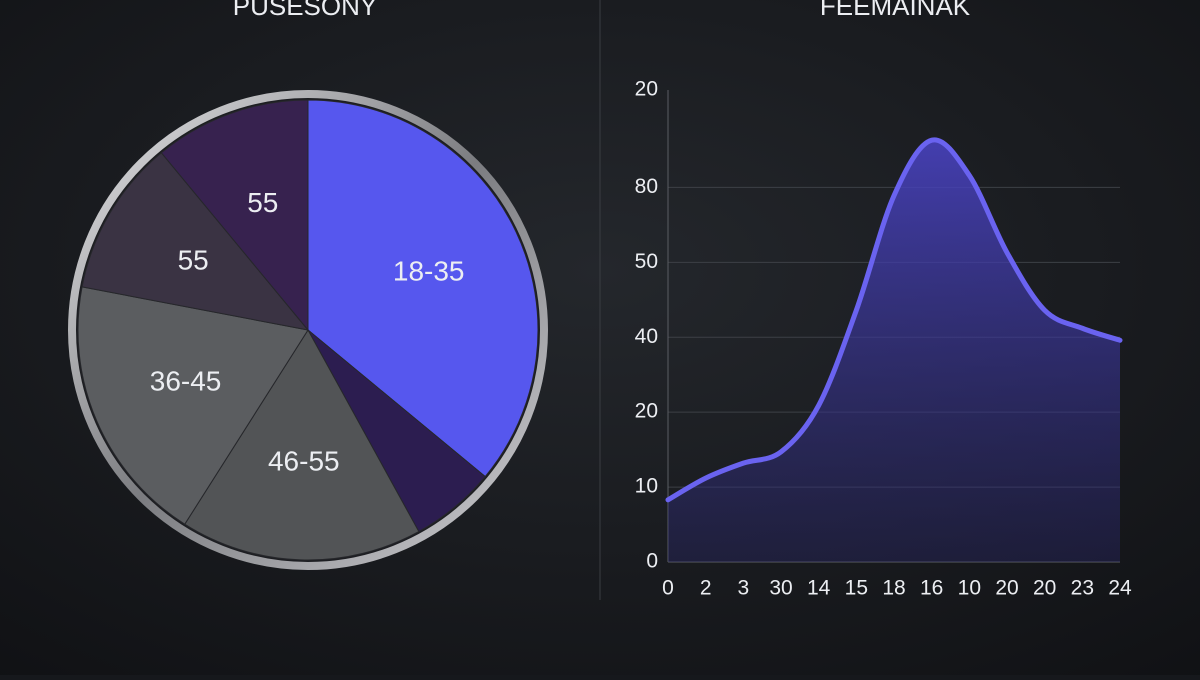 Image resolution: width=1200 pixels, height=680 pixels. What do you see at coordinates (304, 461) in the screenshot?
I see `slice-label: 46-55` at bounding box center [304, 461].